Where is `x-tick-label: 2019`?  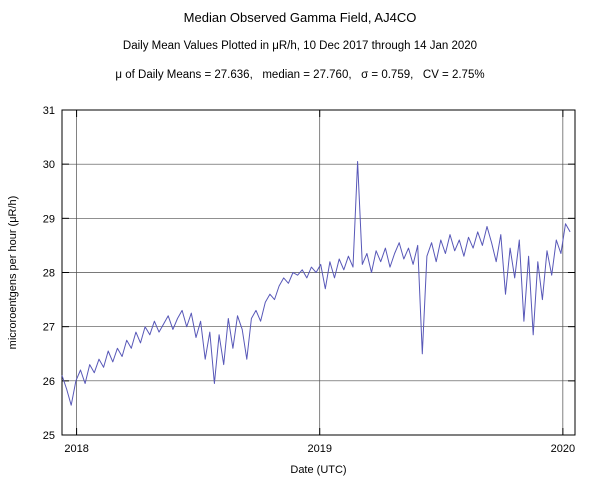 x-tick-label: 2019 is located at coordinates (319, 449).